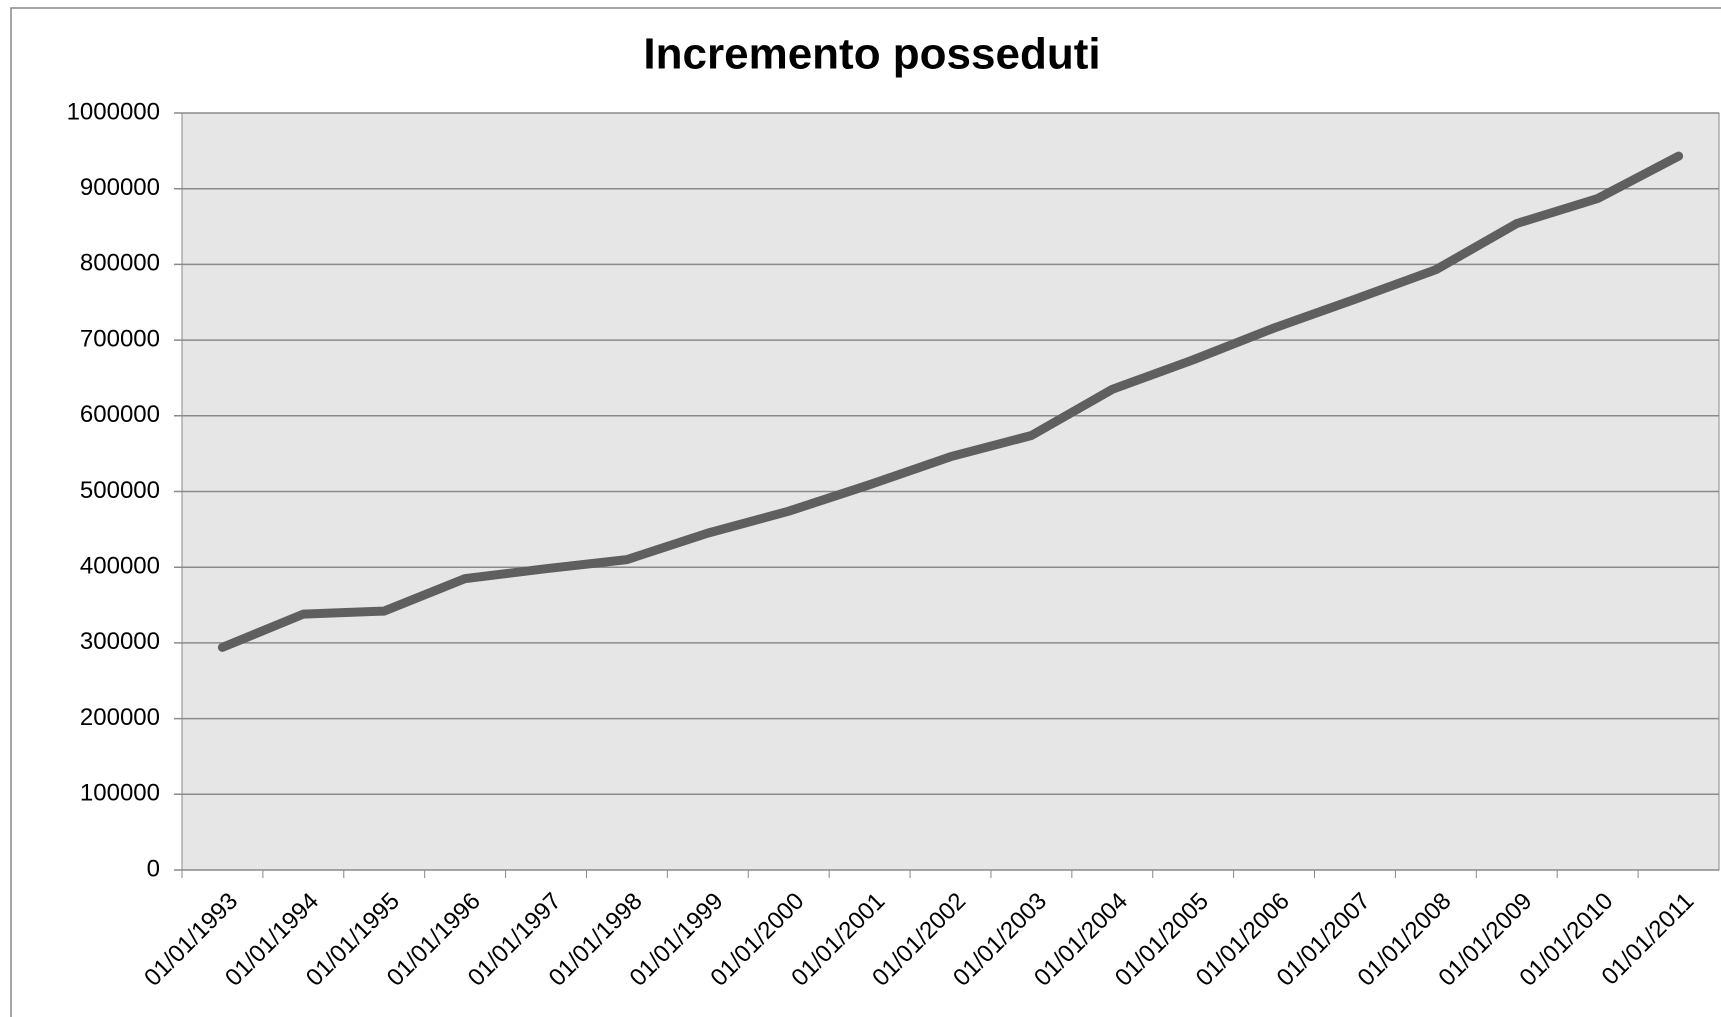 This screenshot has width=1721, height=1017. I want to click on chart-title: Incremento posseduti, so click(871, 54).